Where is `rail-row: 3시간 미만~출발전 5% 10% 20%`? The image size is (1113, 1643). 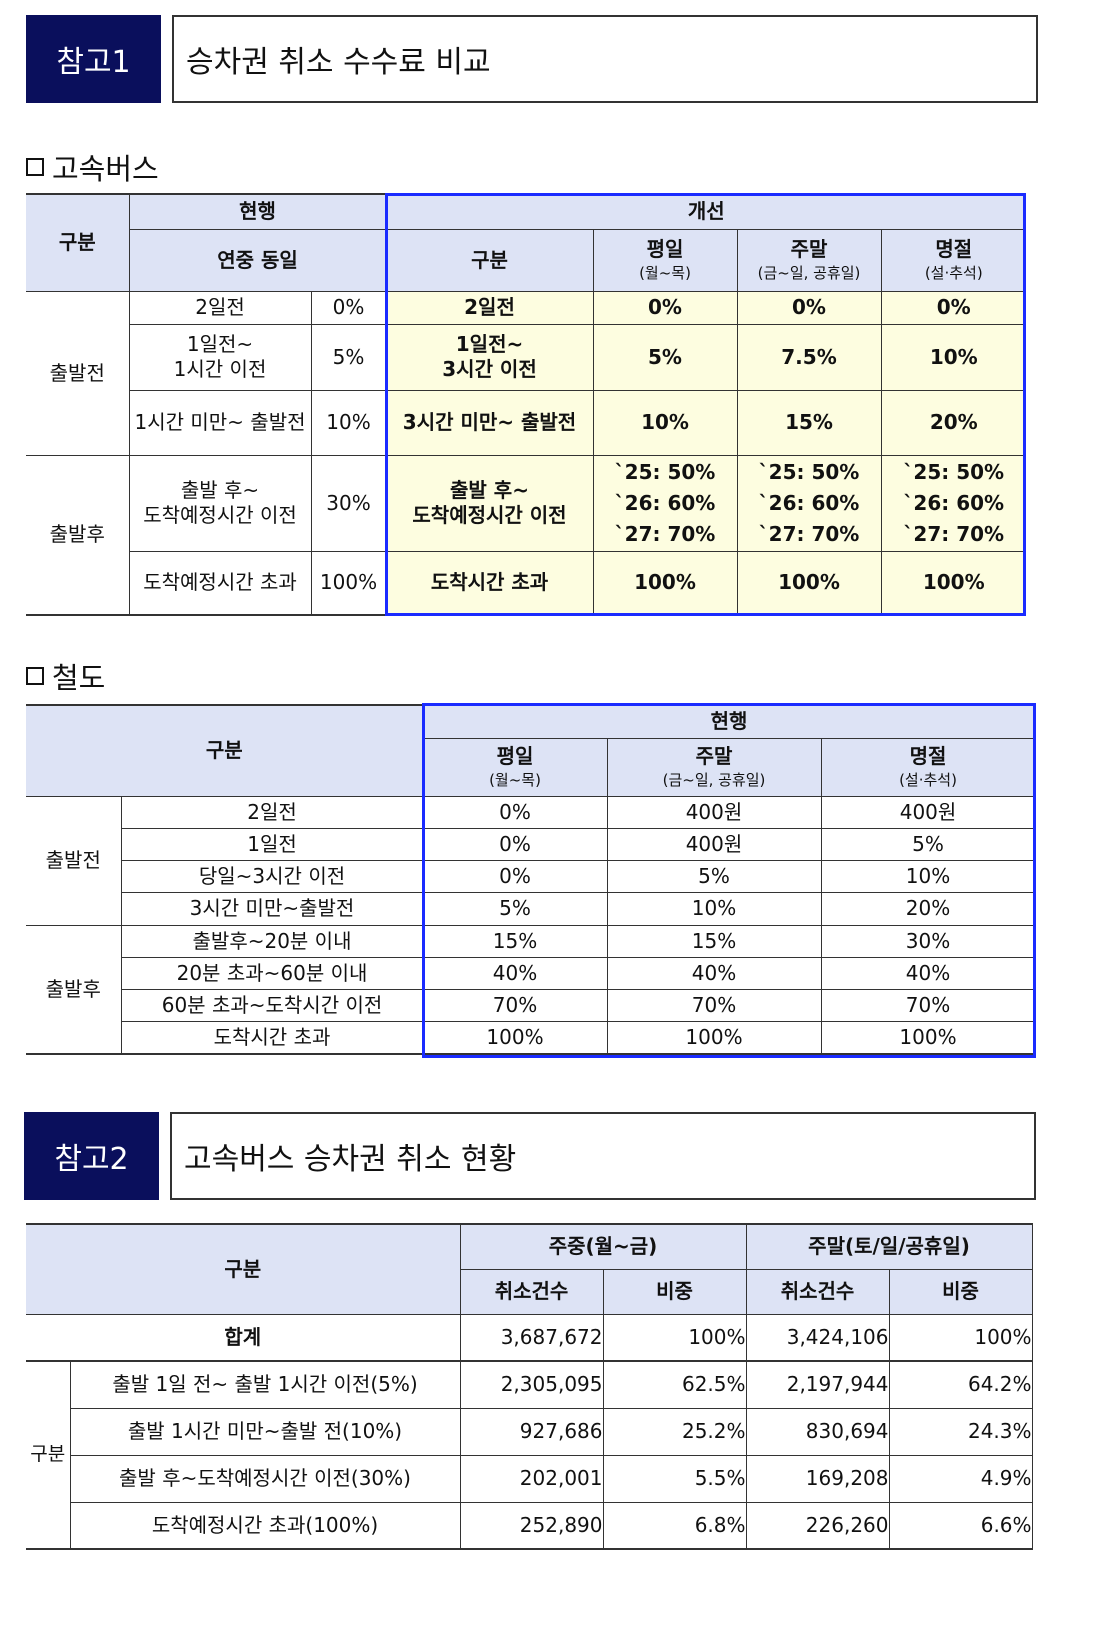
rail-row: 3시간 미만~출발전 5% 10% 20% is located at coordinates (531, 908).